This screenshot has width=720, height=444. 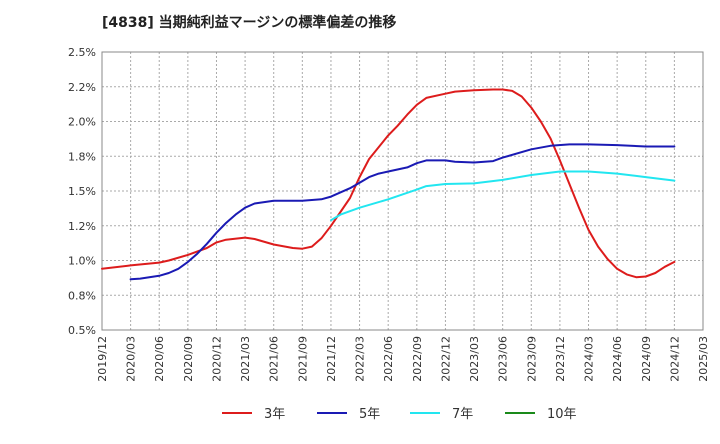 What do you see at coordinates (82, 330) in the screenshot?
I see `y-tick-label: 0.5%` at bounding box center [82, 330].